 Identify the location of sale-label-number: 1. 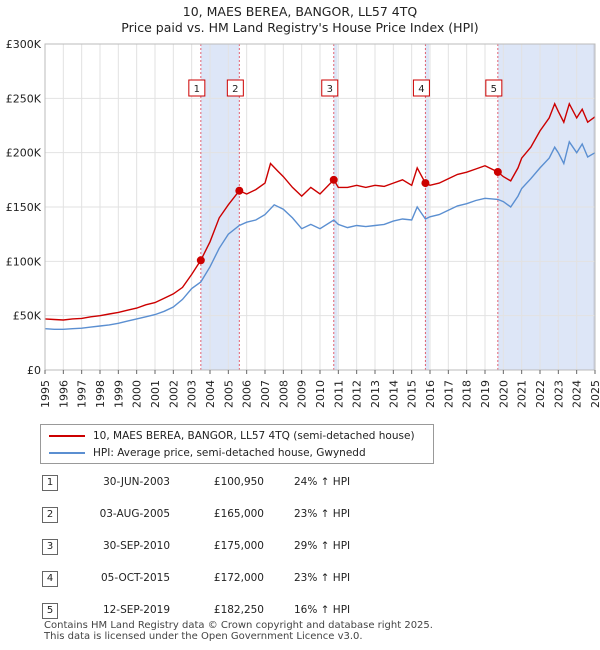
(197, 89).